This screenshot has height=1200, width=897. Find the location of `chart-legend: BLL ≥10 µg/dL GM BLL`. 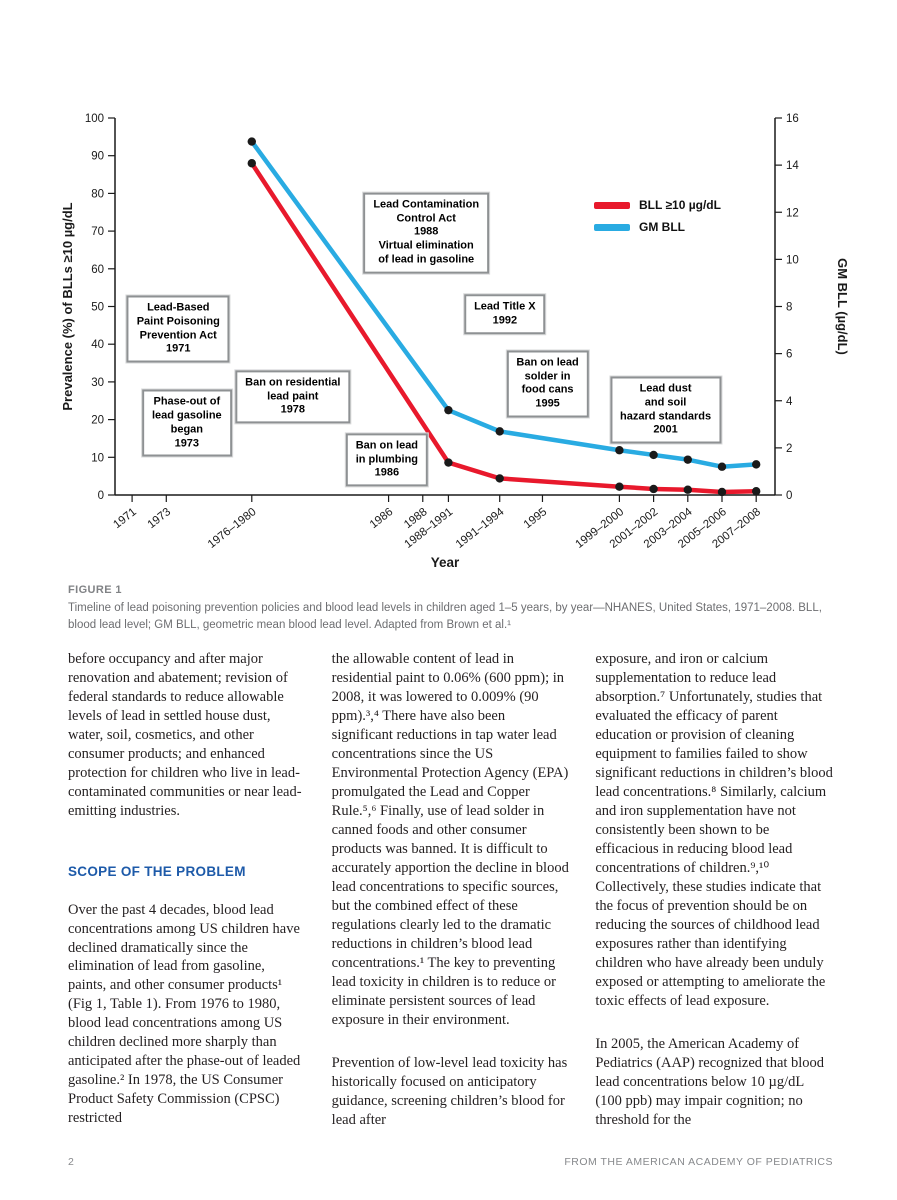

chart-legend: BLL ≥10 µg/dL GM BLL is located at coordinates (657, 216).